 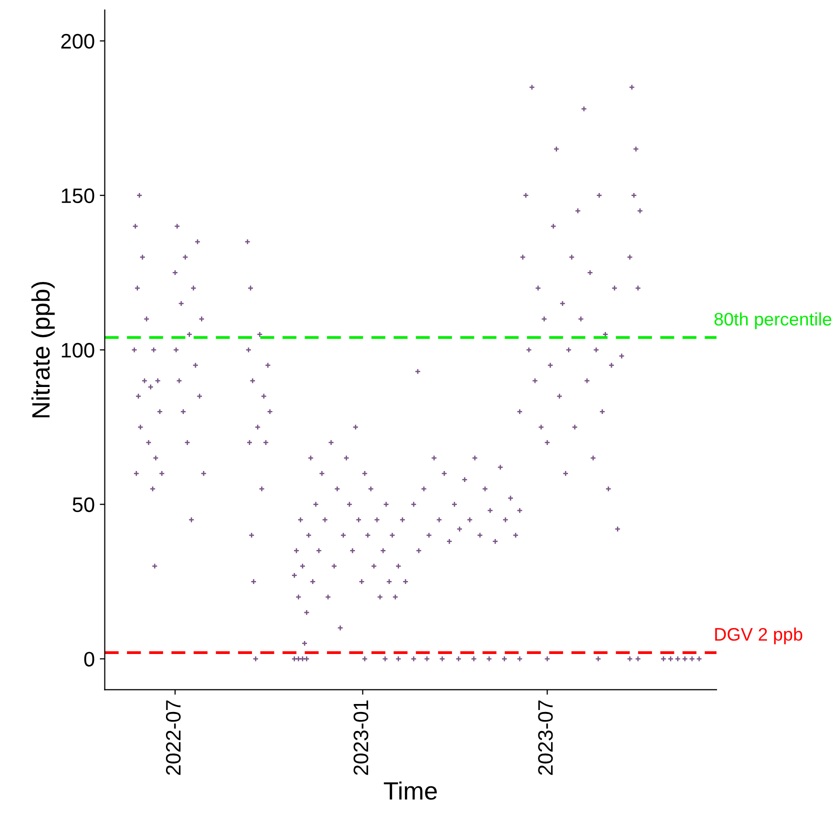 I want to click on x-tick-label: 2022-07, so click(x=173, y=737).